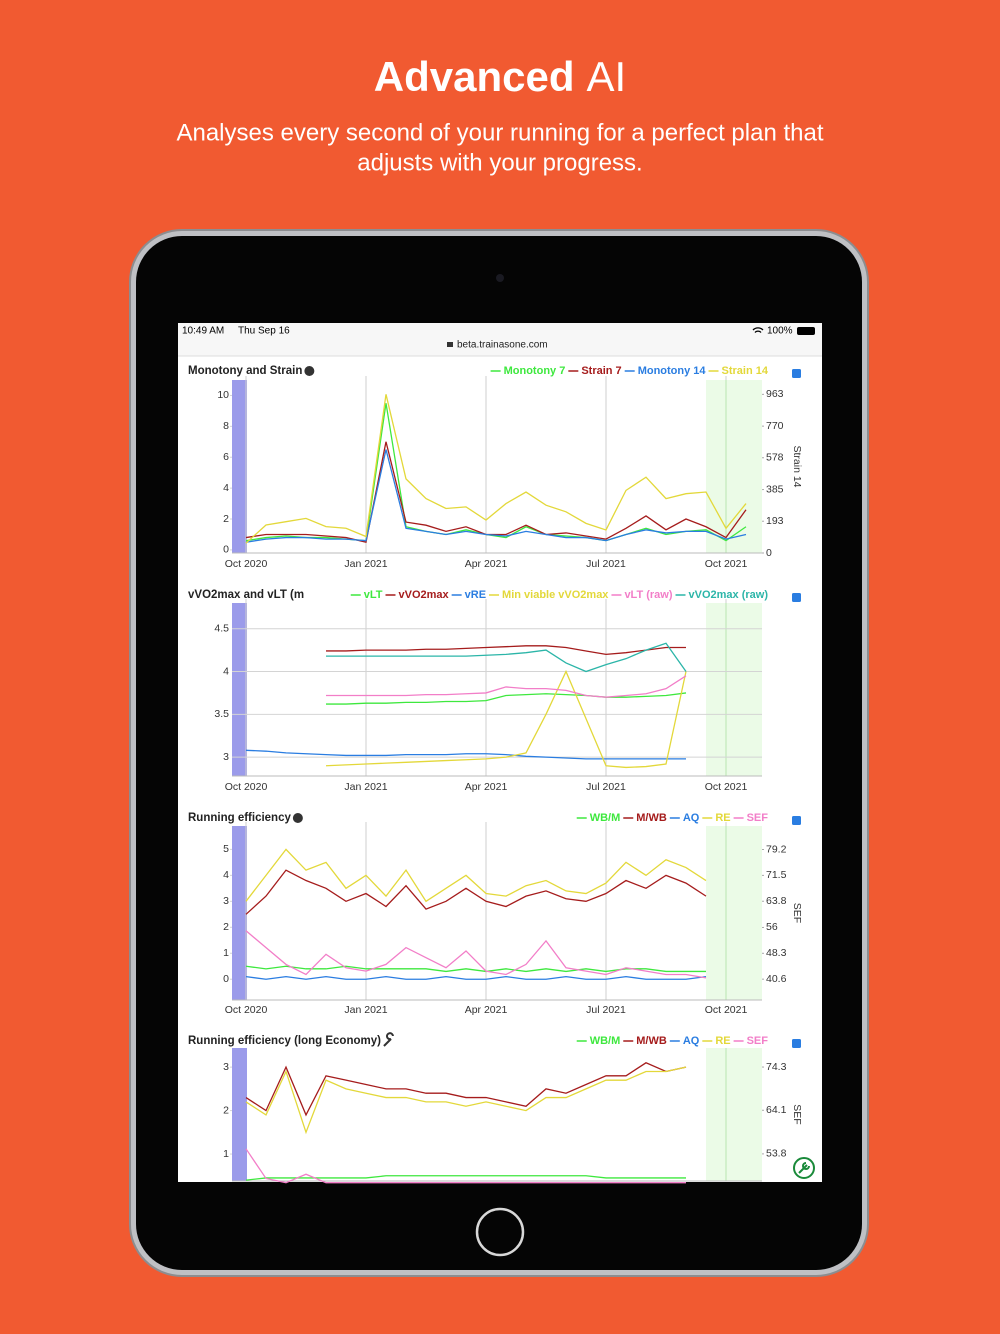 This screenshot has height=1334, width=1000. What do you see at coordinates (651, 818) in the screenshot?
I see `legend-label: M/WB` at bounding box center [651, 818].